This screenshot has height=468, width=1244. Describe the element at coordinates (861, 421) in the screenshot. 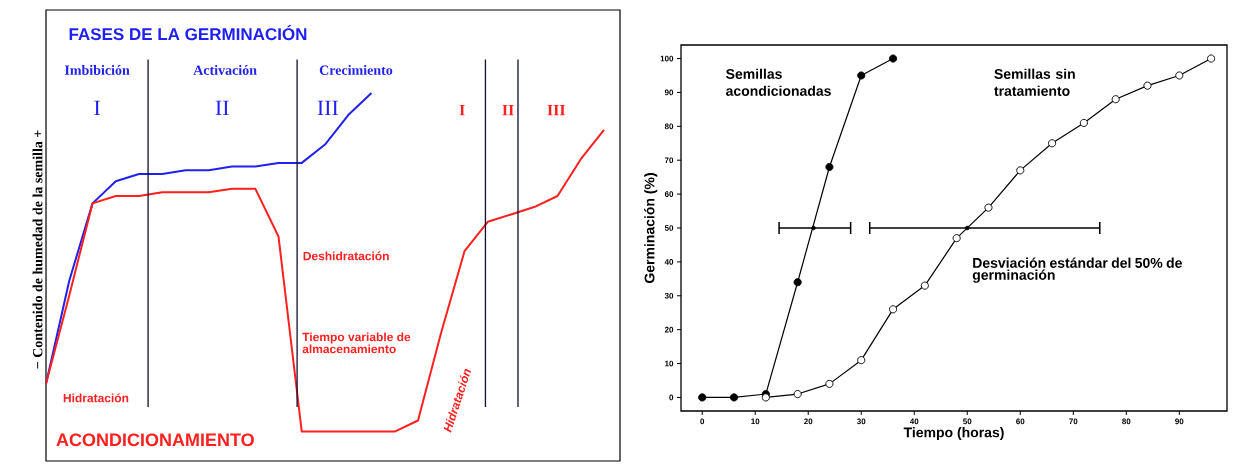

I see `x-tick-label: 30` at that location.